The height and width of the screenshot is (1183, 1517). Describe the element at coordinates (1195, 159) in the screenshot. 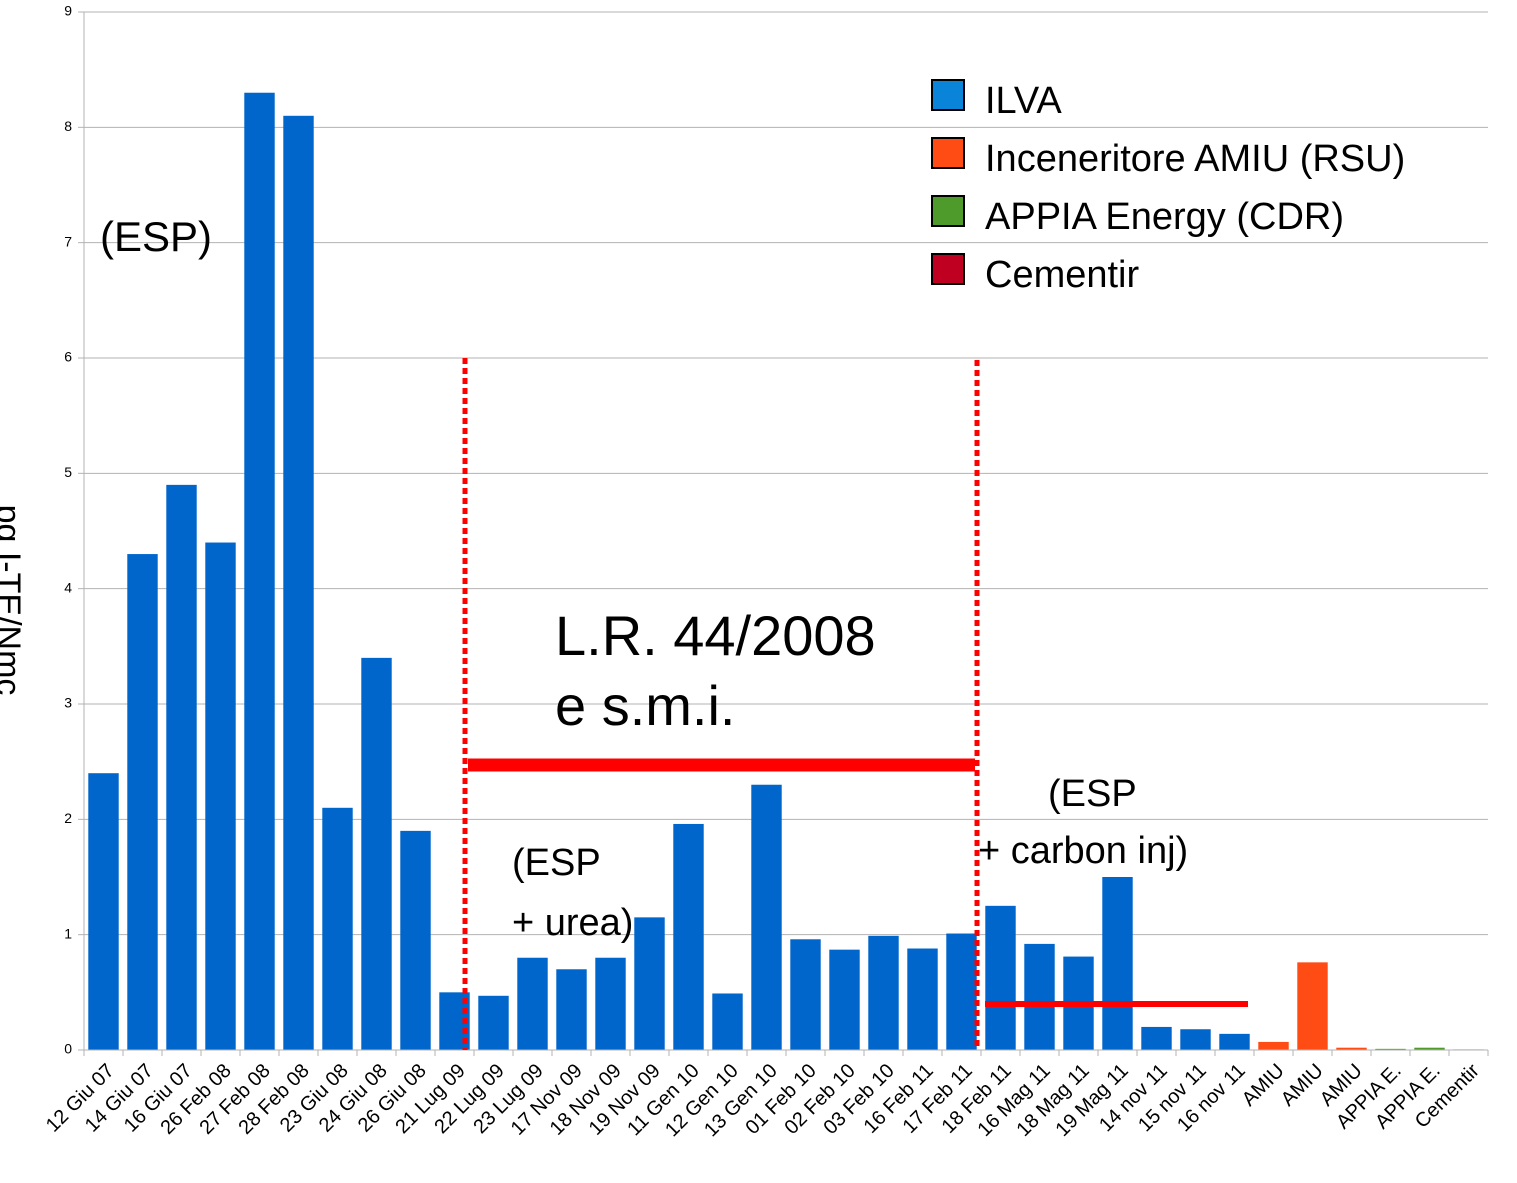

I see `legend-label: Inceneritore AMIU (RSU)` at that location.